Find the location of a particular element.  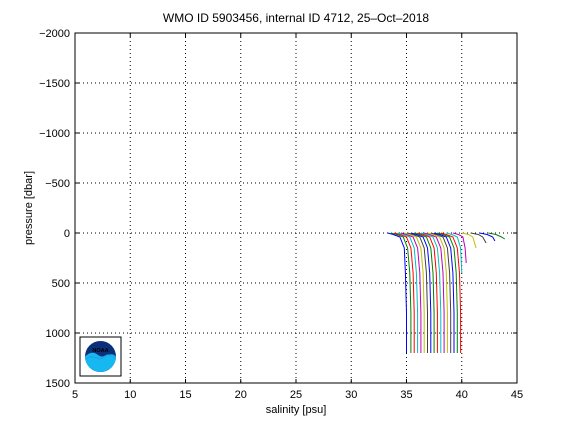

x-axis-label: salinity [psu] is located at coordinates (296, 410).